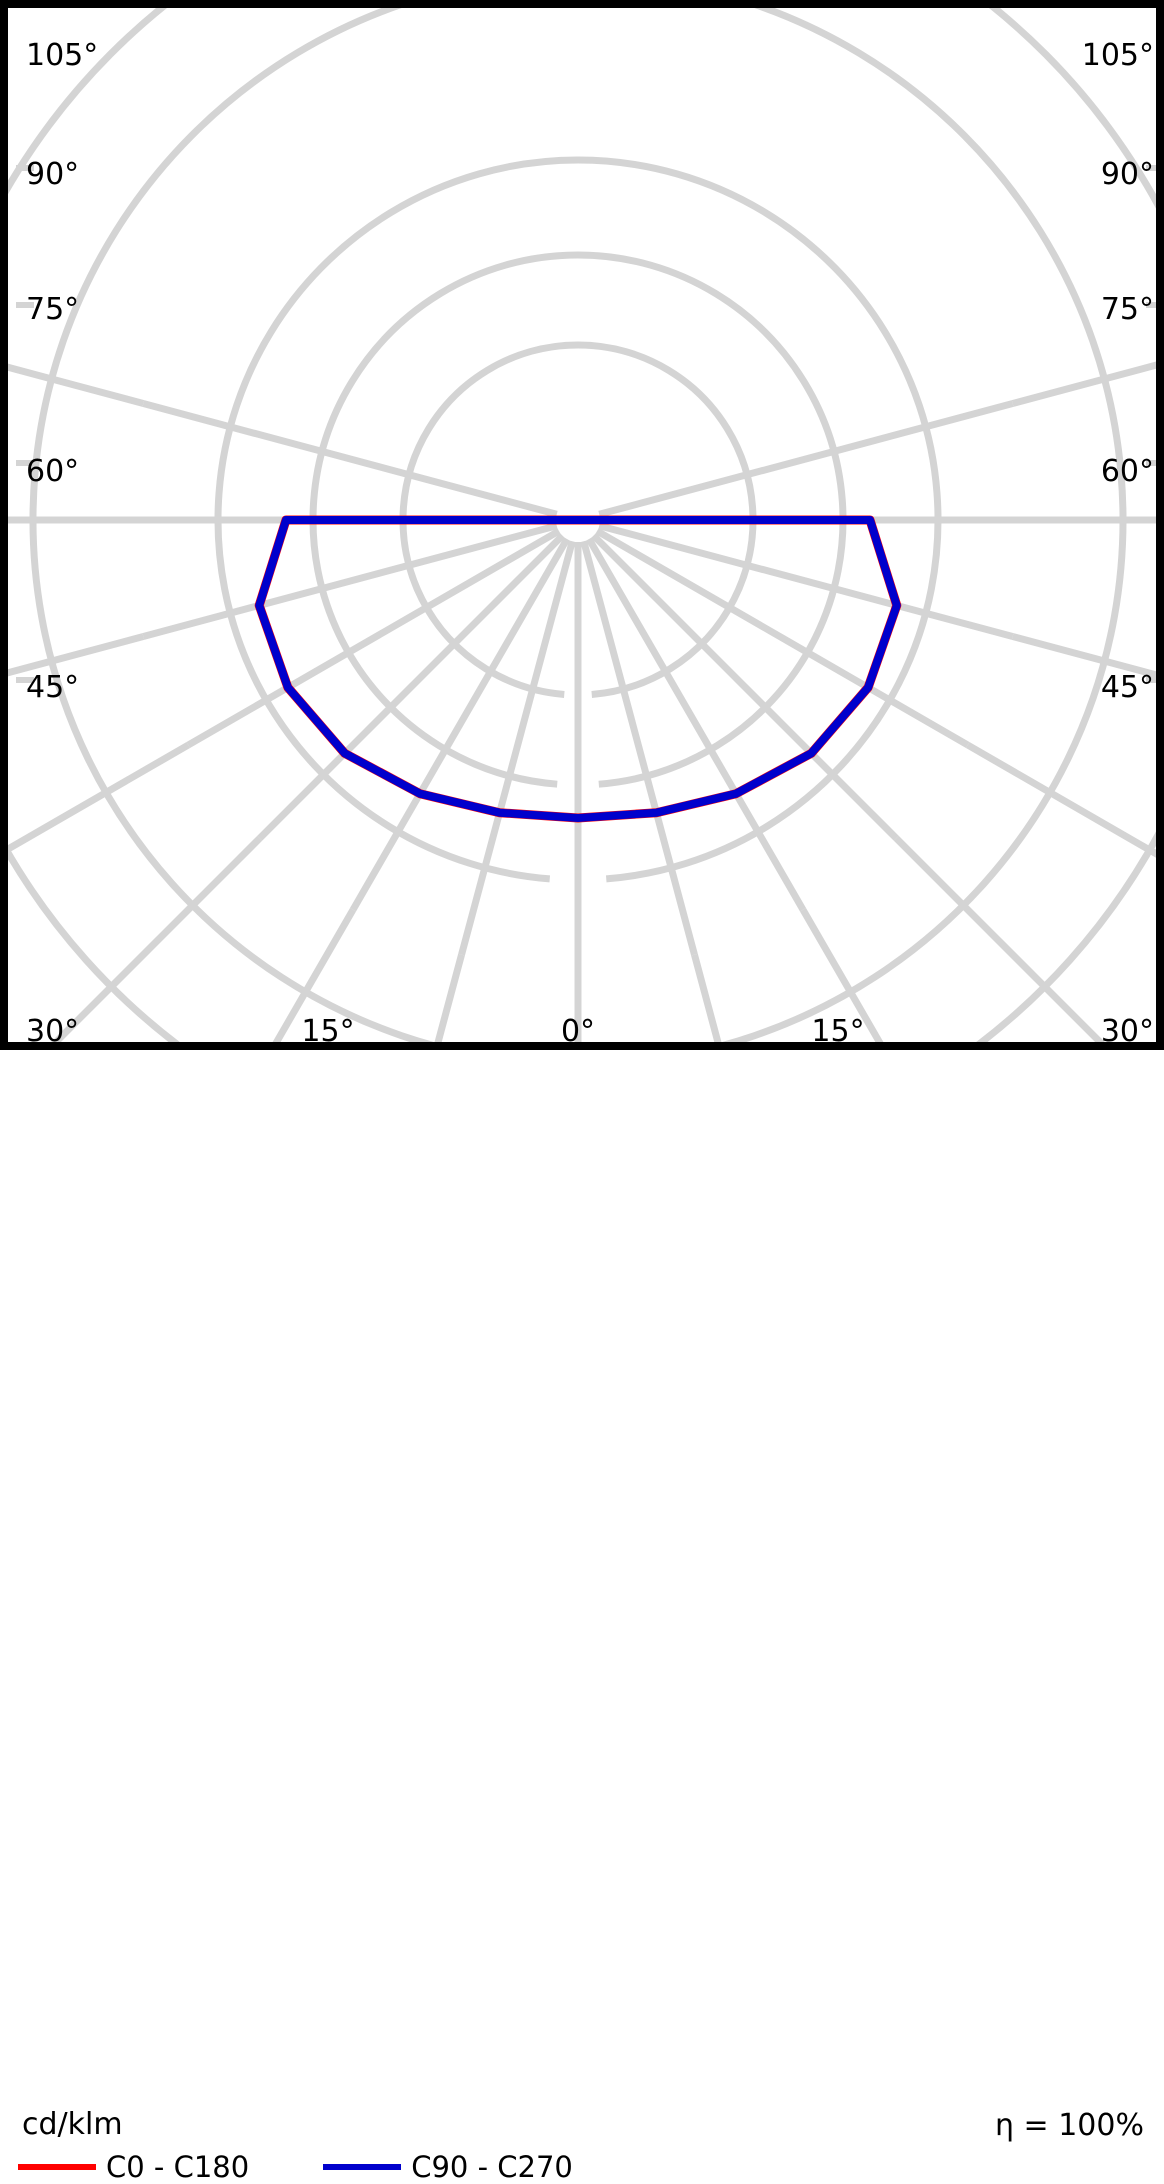 This screenshot has height=2184, width=1164. I want to click on axis-label-left: 75°, so click(52, 309).